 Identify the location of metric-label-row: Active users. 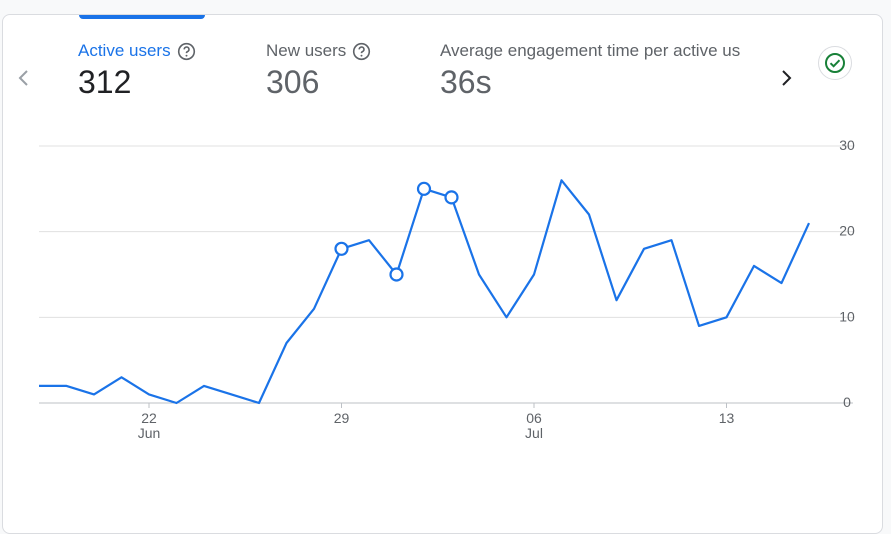
(137, 51).